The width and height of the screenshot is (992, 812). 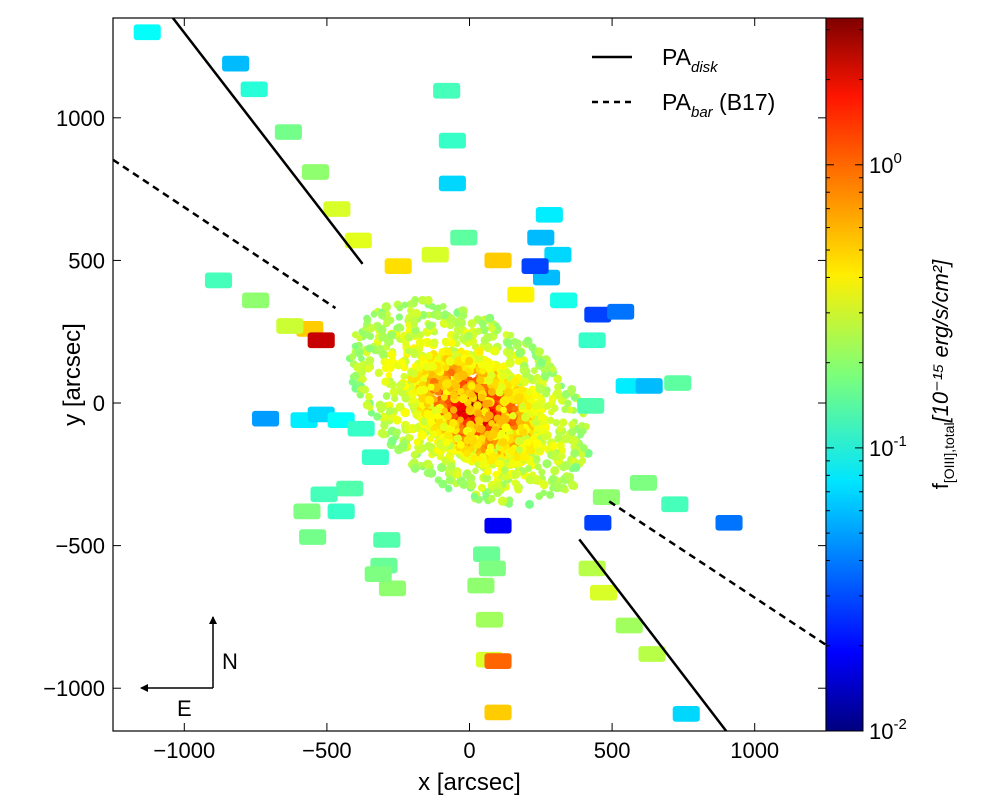 I want to click on x-tick-label: −1000, so click(x=184, y=750).